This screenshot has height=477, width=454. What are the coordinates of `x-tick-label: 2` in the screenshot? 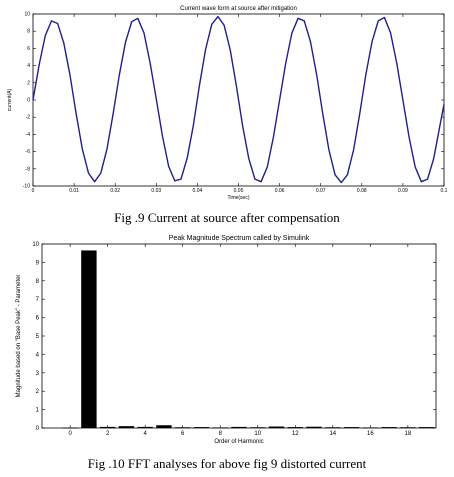 It's located at (108, 434).